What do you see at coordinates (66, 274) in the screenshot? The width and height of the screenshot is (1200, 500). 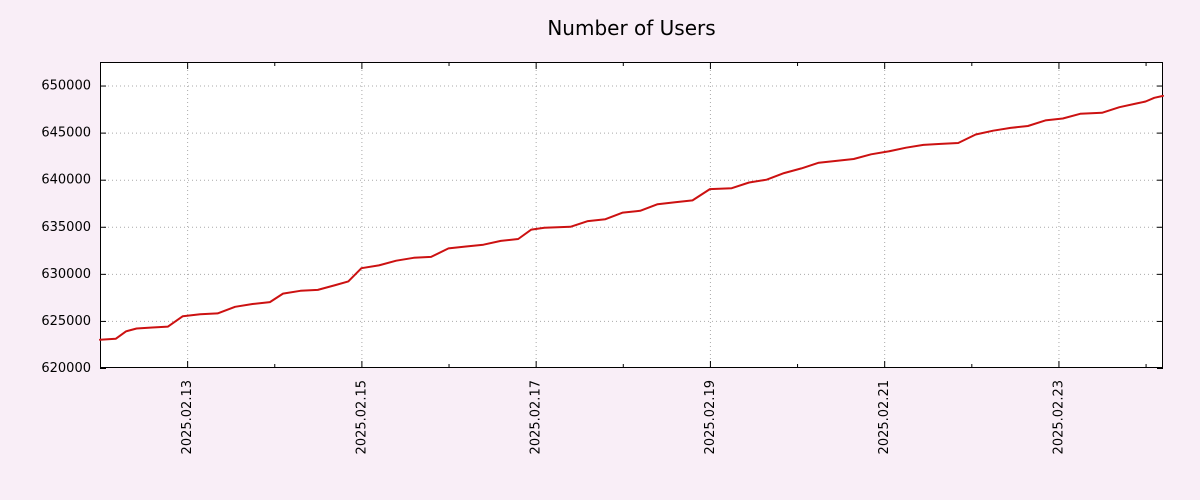 I see `y-tick-label: 630000` at bounding box center [66, 274].